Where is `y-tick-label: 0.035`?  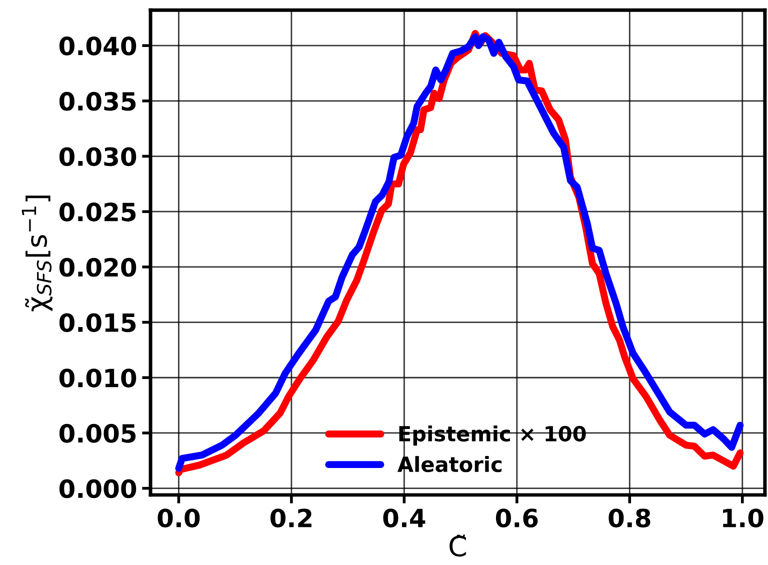
y-tick-label: 0.035 is located at coordinates (97, 101).